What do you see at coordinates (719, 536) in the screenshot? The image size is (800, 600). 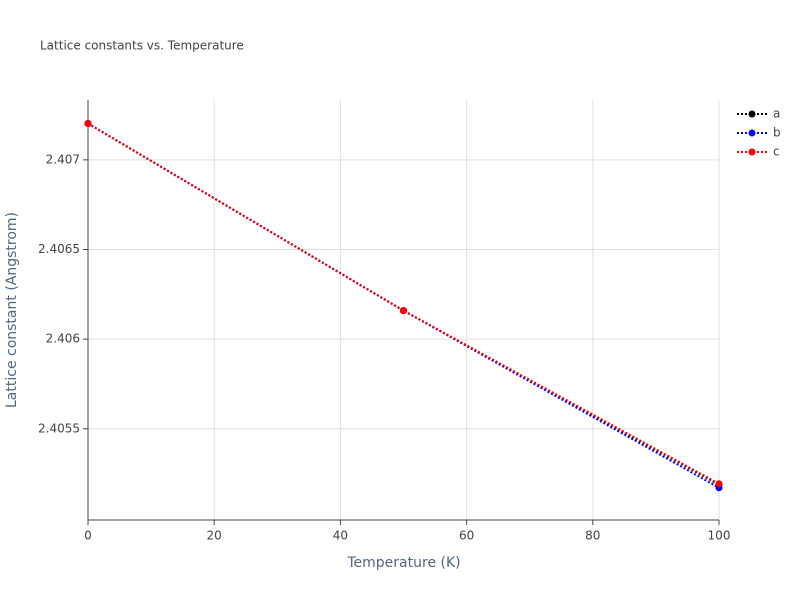 I see `x-tick-label: 100` at bounding box center [719, 536].